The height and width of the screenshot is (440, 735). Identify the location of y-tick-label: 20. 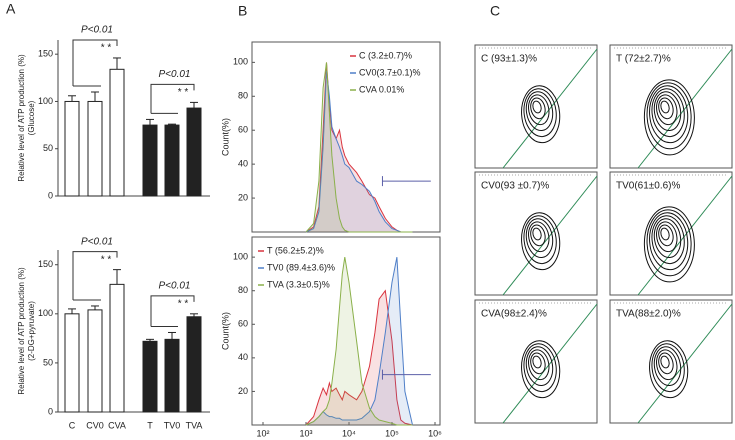
(243, 391).